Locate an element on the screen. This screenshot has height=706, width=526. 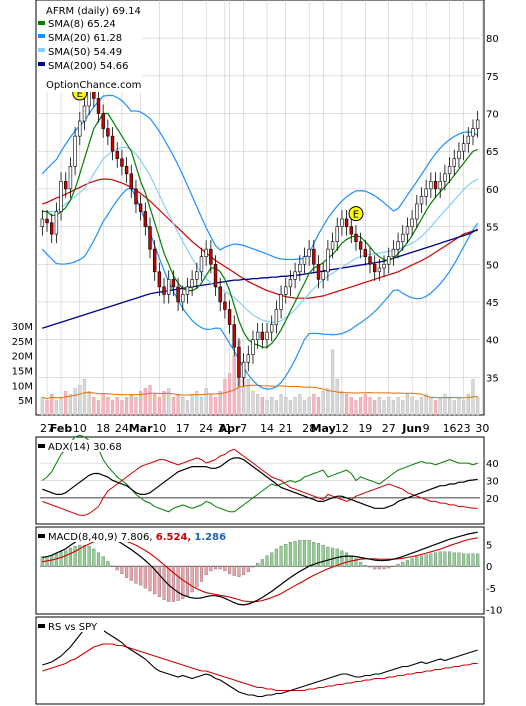
price-axis: 80 75 70 65 60 55 50 45 40 35 is located at coordinates (492, 209).